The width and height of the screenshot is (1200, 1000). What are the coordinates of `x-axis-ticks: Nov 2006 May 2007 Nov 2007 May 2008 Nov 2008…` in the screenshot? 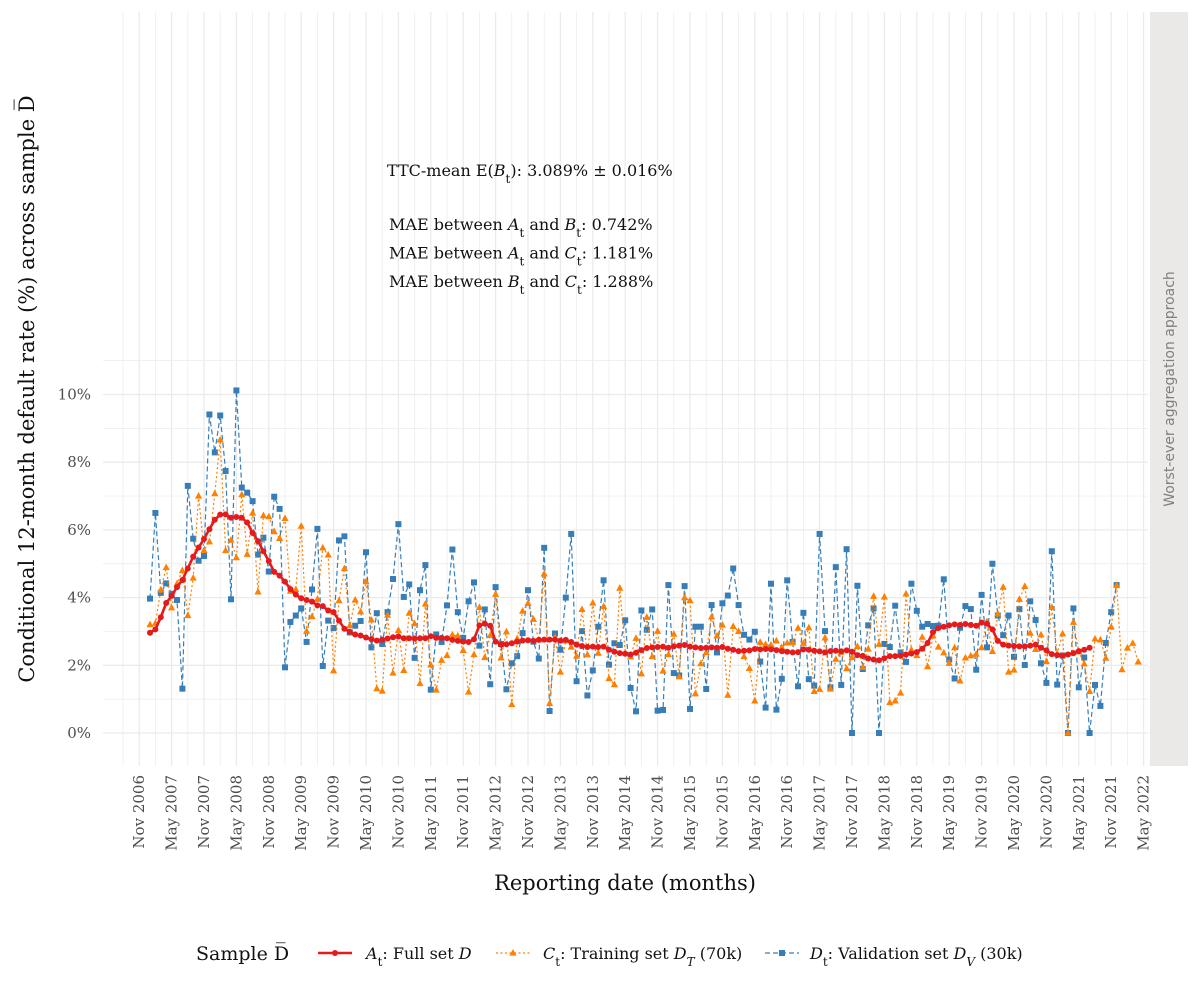 It's located at (641, 813).